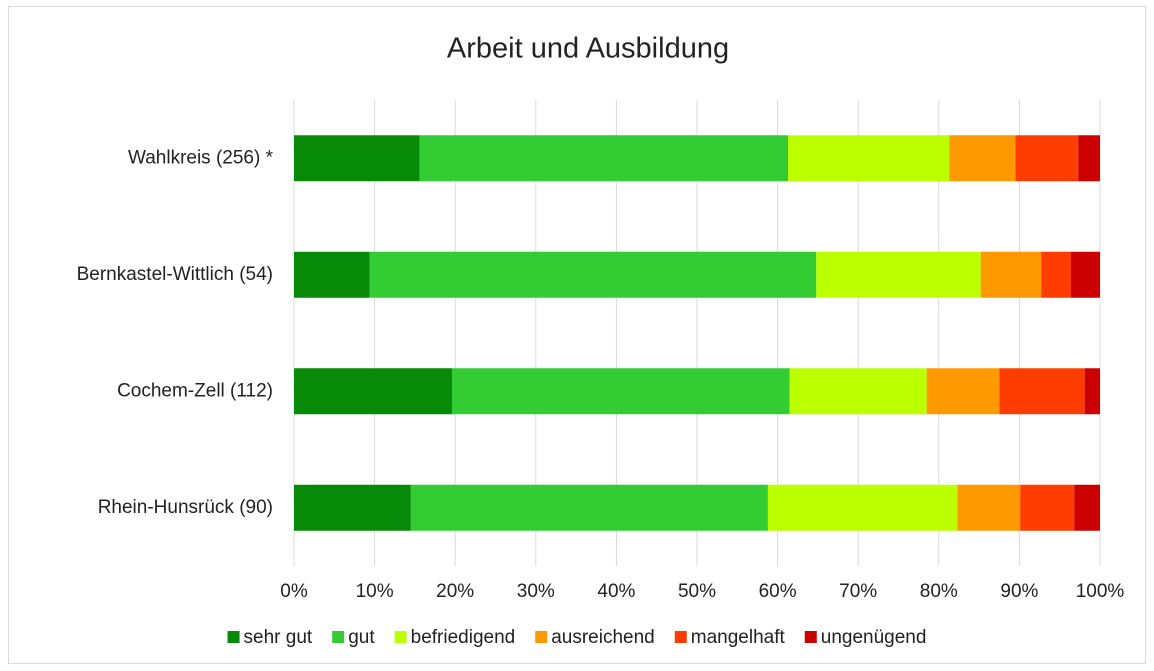 The height and width of the screenshot is (671, 1154). What do you see at coordinates (294, 591) in the screenshot?
I see `x-tick-label: 0%` at bounding box center [294, 591].